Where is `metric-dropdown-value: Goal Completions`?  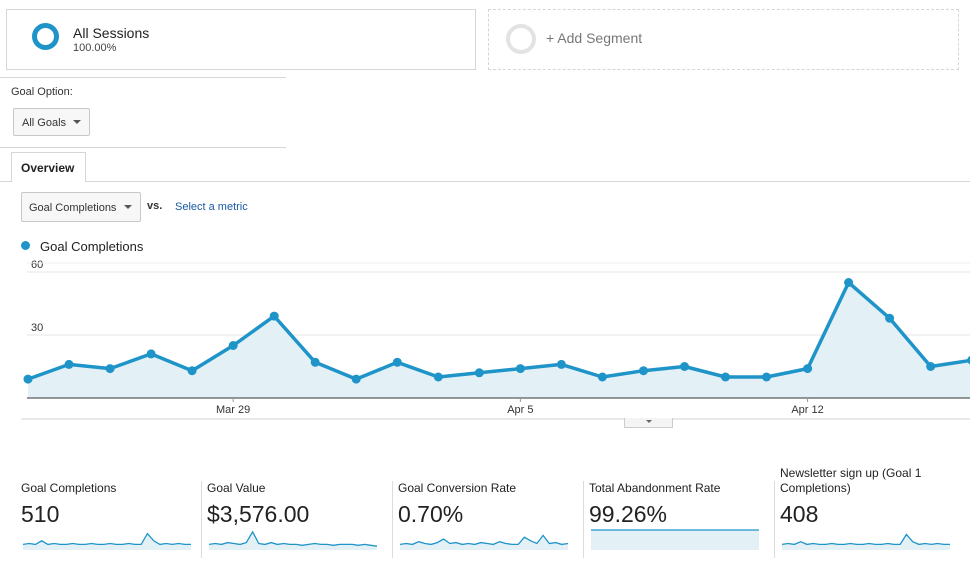
metric-dropdown-value: Goal Completions is located at coordinates (73, 208).